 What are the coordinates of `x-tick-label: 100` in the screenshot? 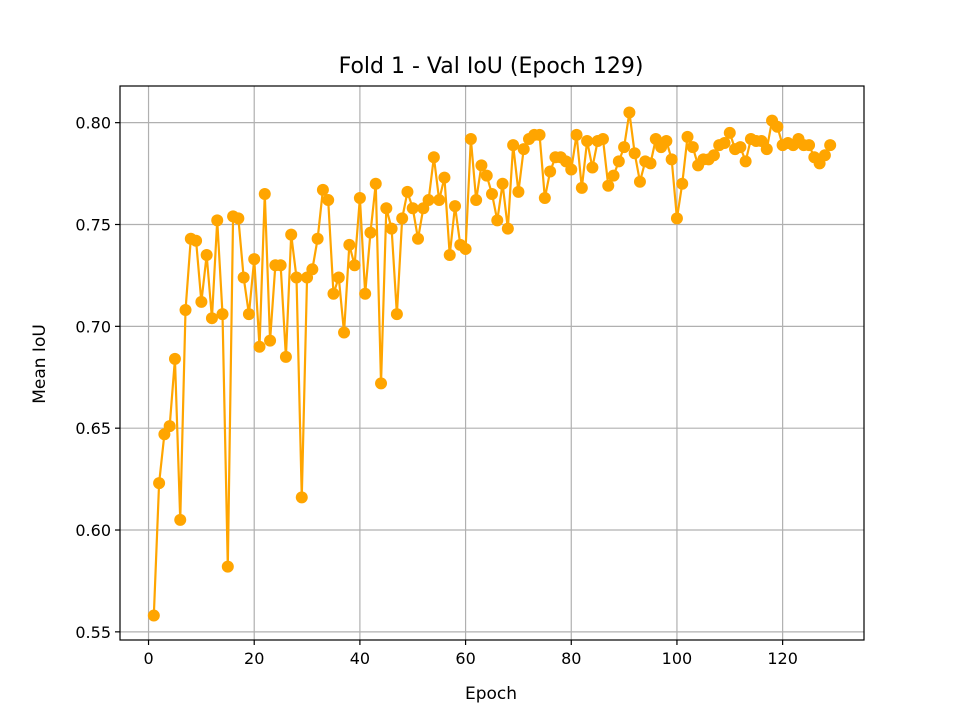 It's located at (677, 658).